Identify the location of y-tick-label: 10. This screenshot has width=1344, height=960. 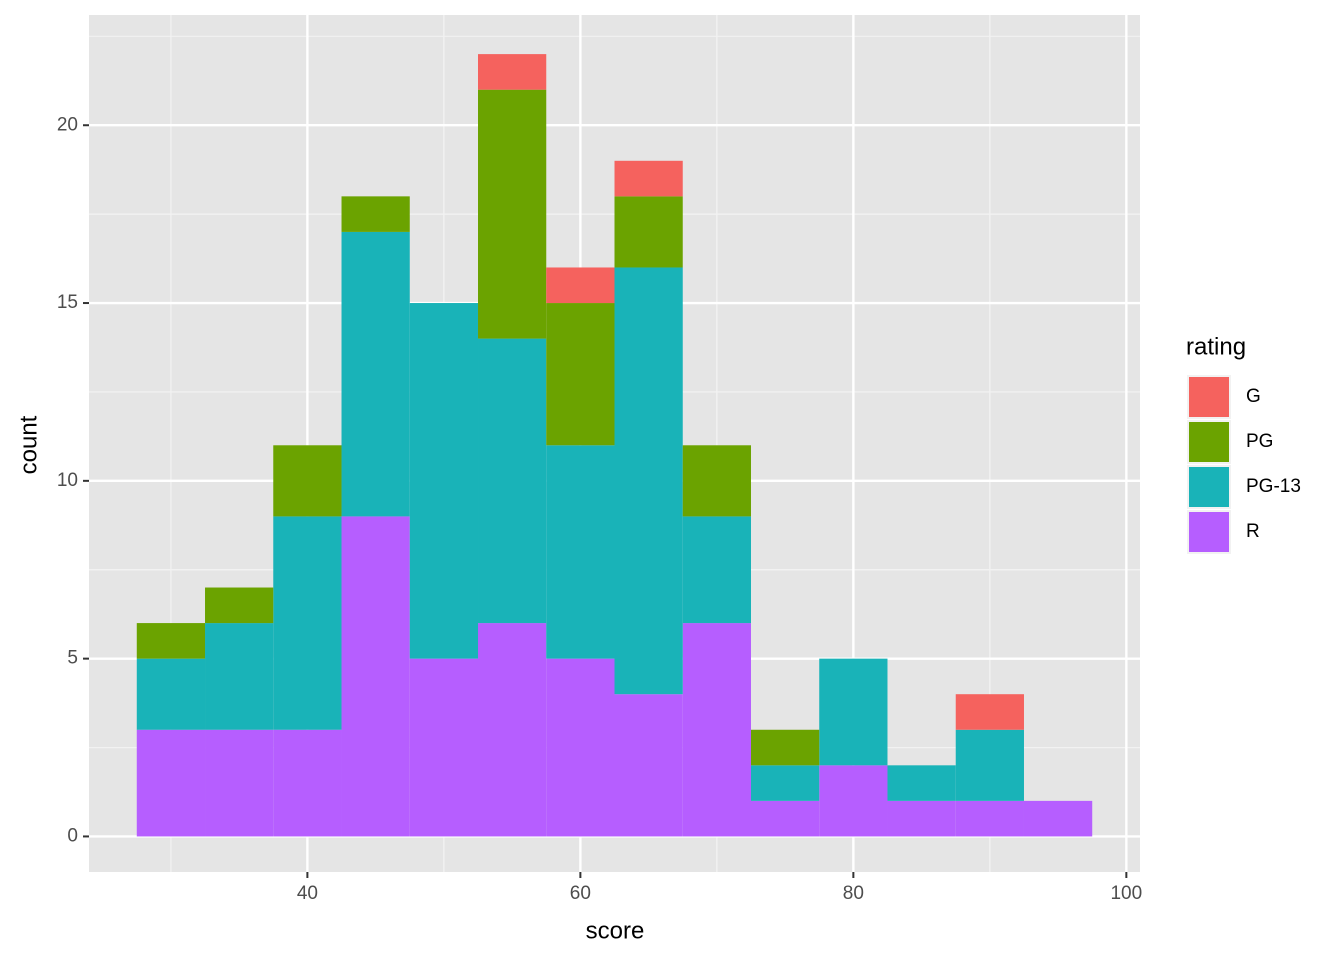
(67, 480).